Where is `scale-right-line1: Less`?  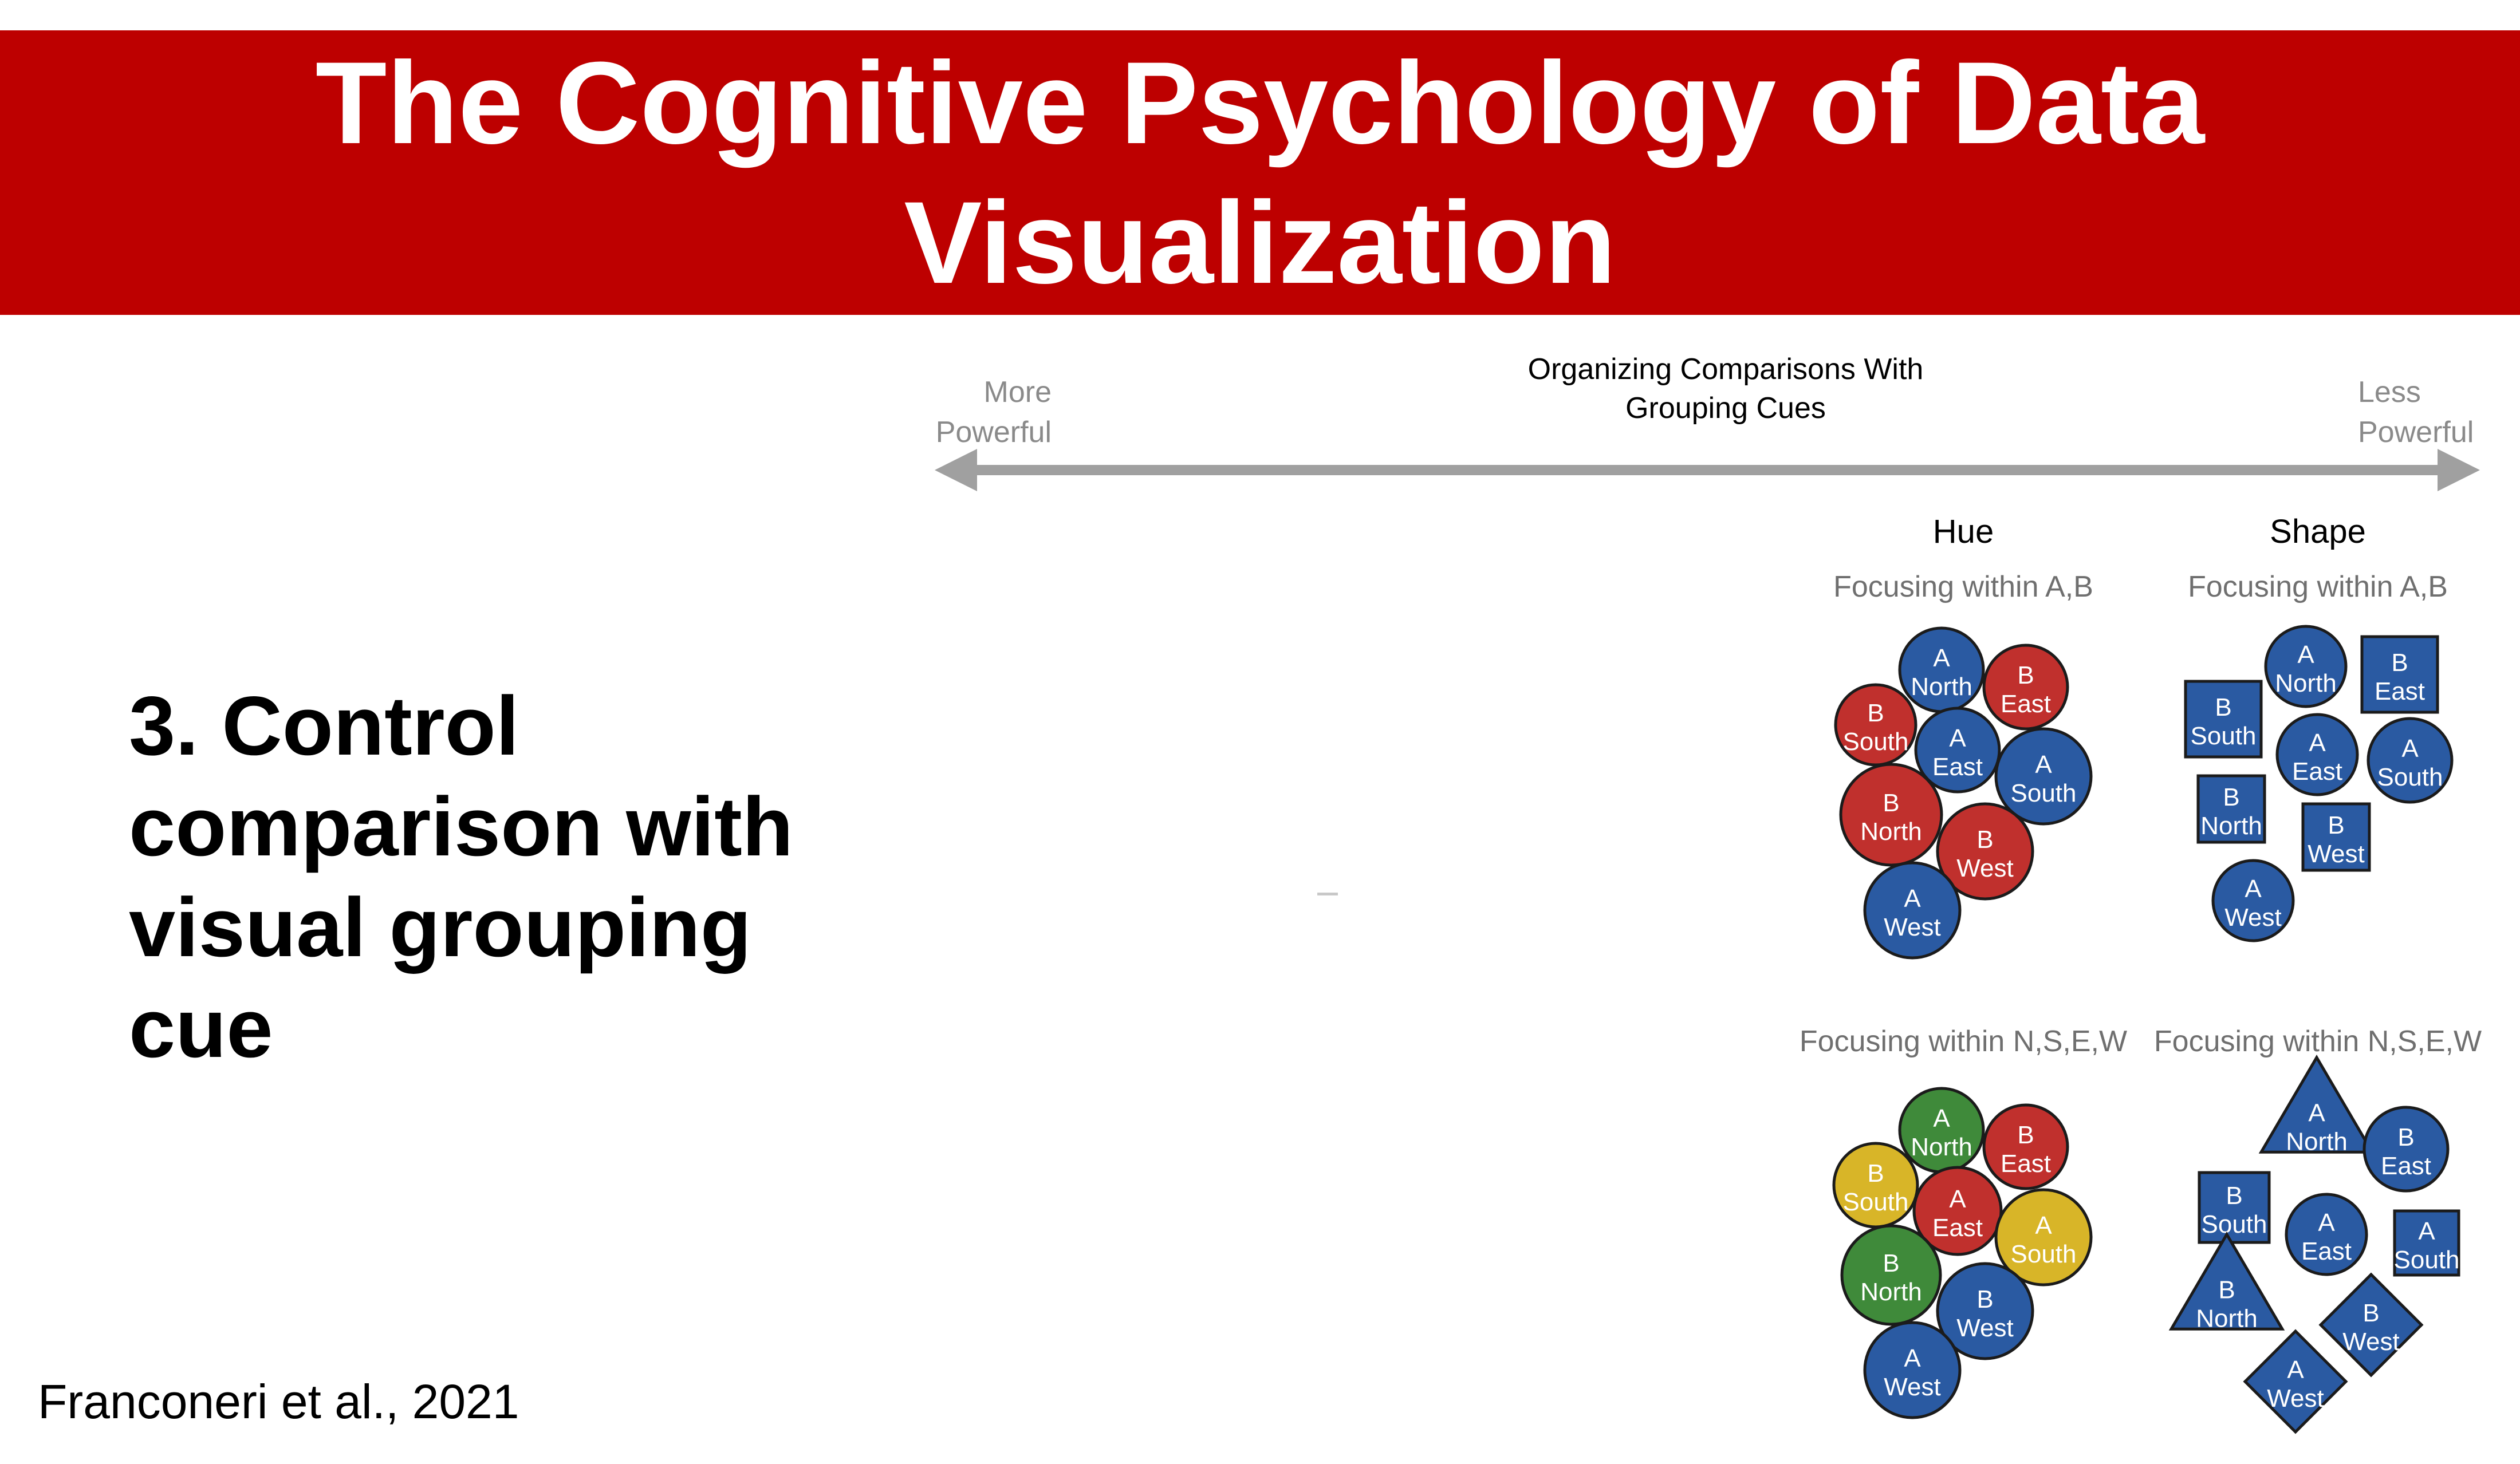
scale-right-line1: Less is located at coordinates (2389, 392).